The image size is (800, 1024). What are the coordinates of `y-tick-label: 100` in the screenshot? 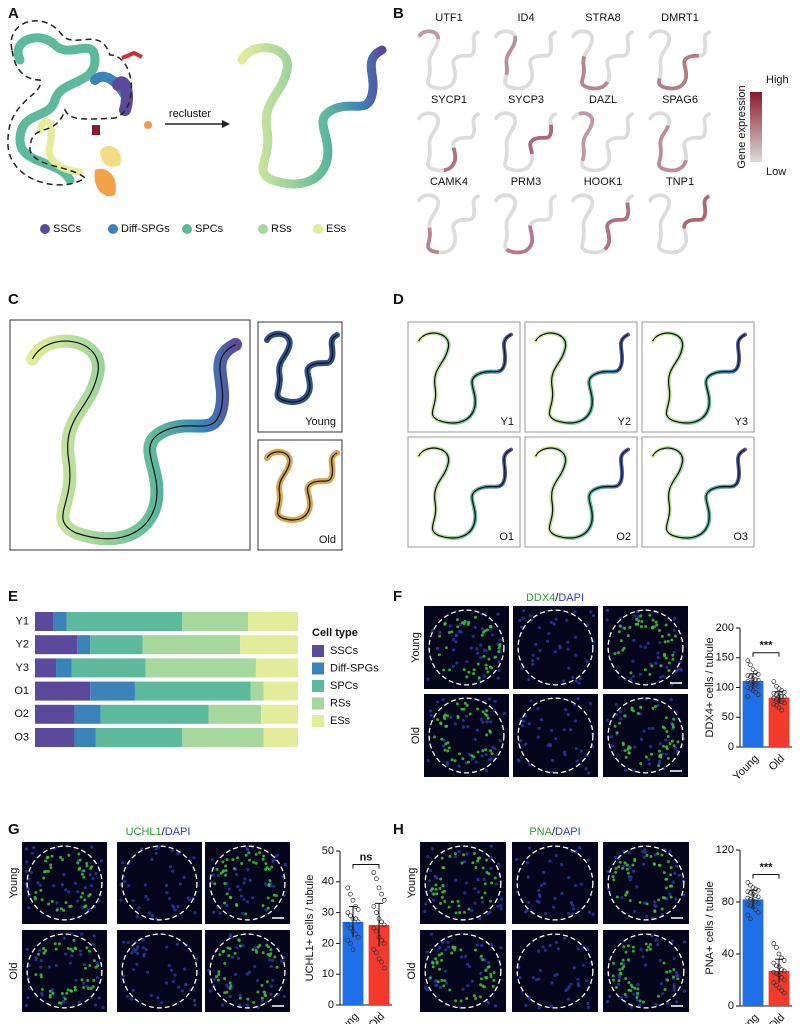 It's located at (725, 687).